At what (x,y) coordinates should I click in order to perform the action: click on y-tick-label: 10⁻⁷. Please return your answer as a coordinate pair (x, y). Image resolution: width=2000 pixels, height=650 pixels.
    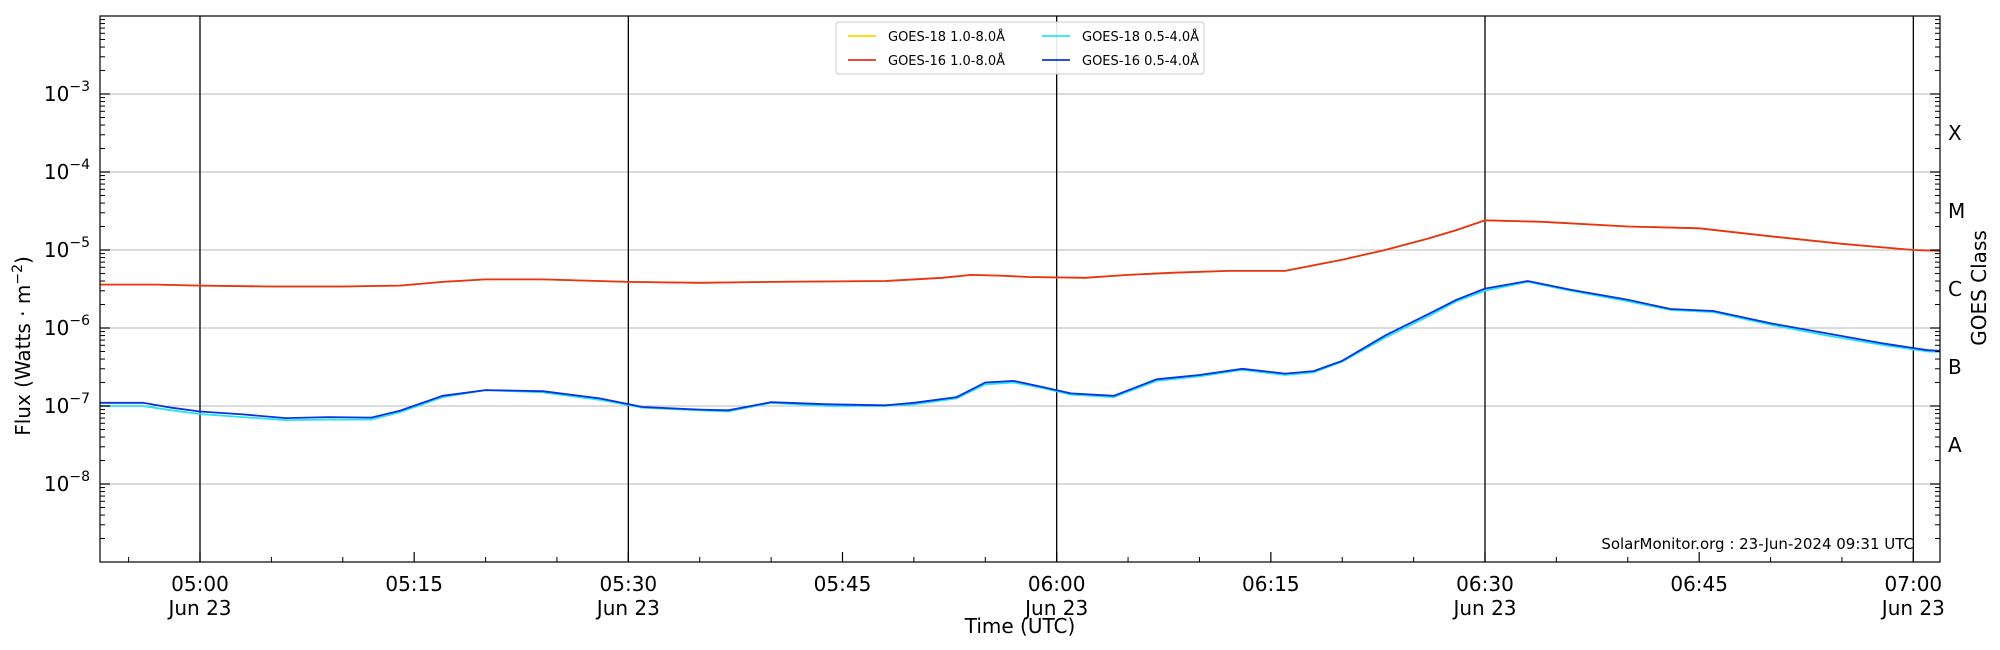
    Looking at the image, I should click on (67, 404).